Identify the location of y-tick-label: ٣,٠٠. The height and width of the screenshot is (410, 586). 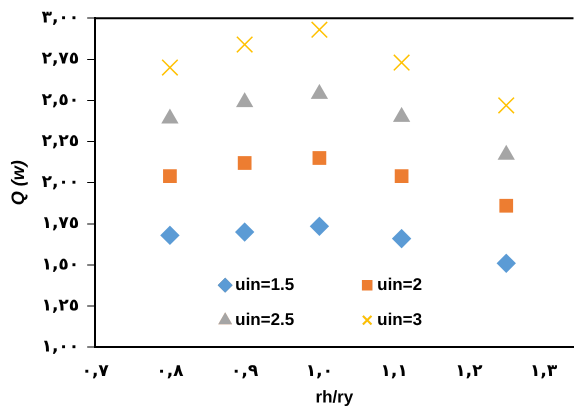
(61, 18).